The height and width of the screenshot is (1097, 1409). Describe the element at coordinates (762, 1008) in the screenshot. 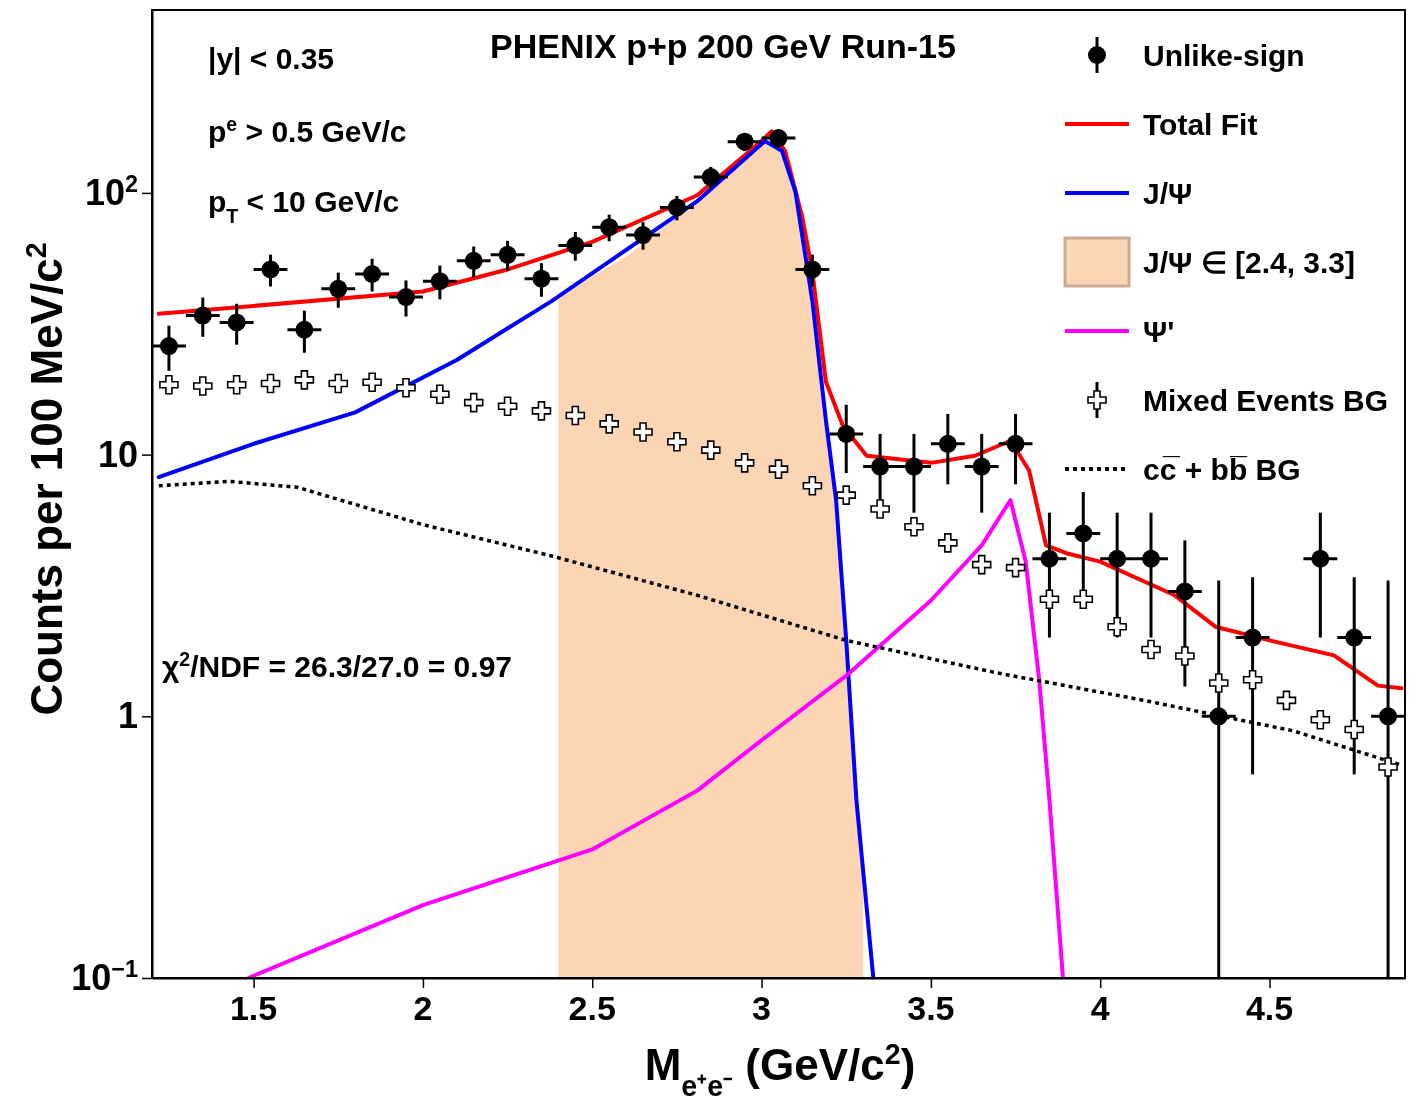

I see `x-tick-label: 3` at that location.